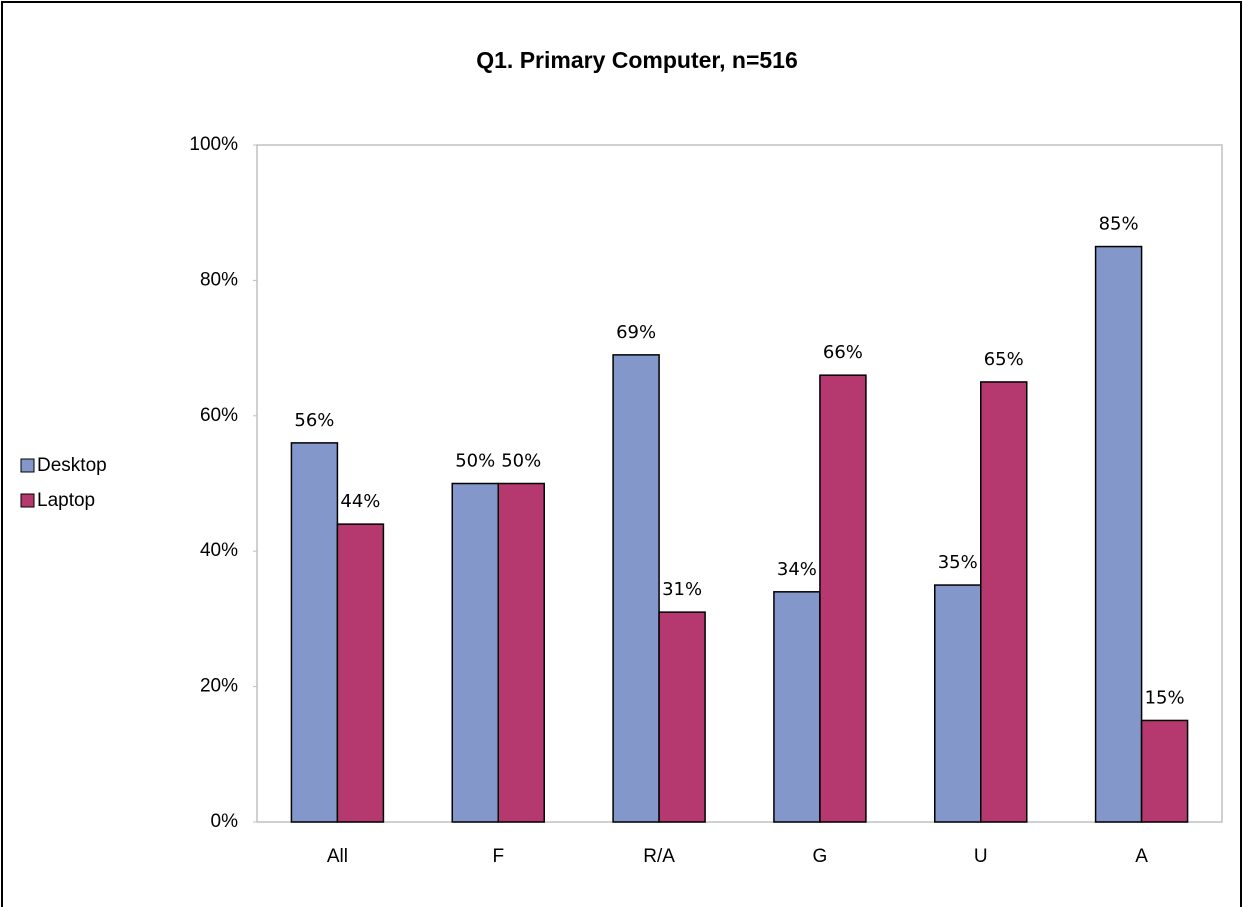  Describe the element at coordinates (1165, 697) in the screenshot. I see `value-label: 15%` at that location.